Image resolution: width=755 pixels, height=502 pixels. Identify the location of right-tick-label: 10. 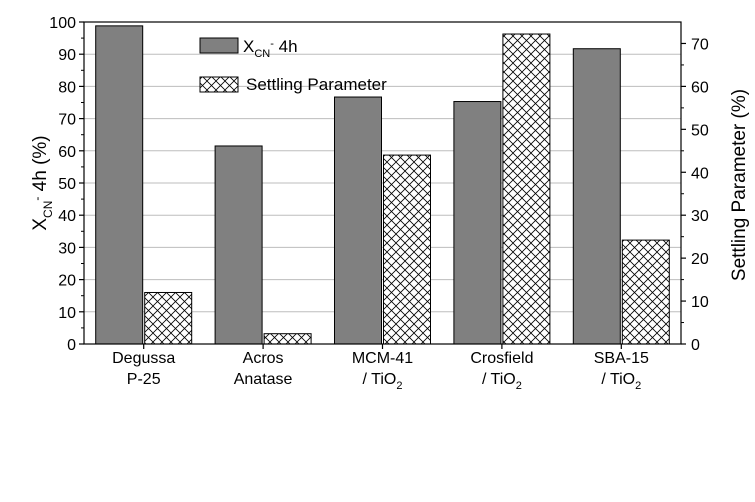
(700, 302).